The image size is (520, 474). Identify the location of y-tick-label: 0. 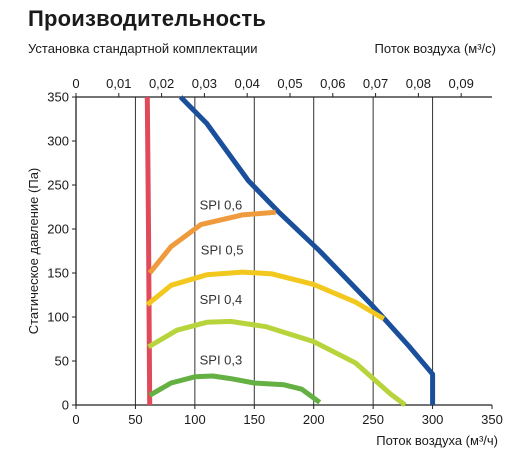
(65, 405).